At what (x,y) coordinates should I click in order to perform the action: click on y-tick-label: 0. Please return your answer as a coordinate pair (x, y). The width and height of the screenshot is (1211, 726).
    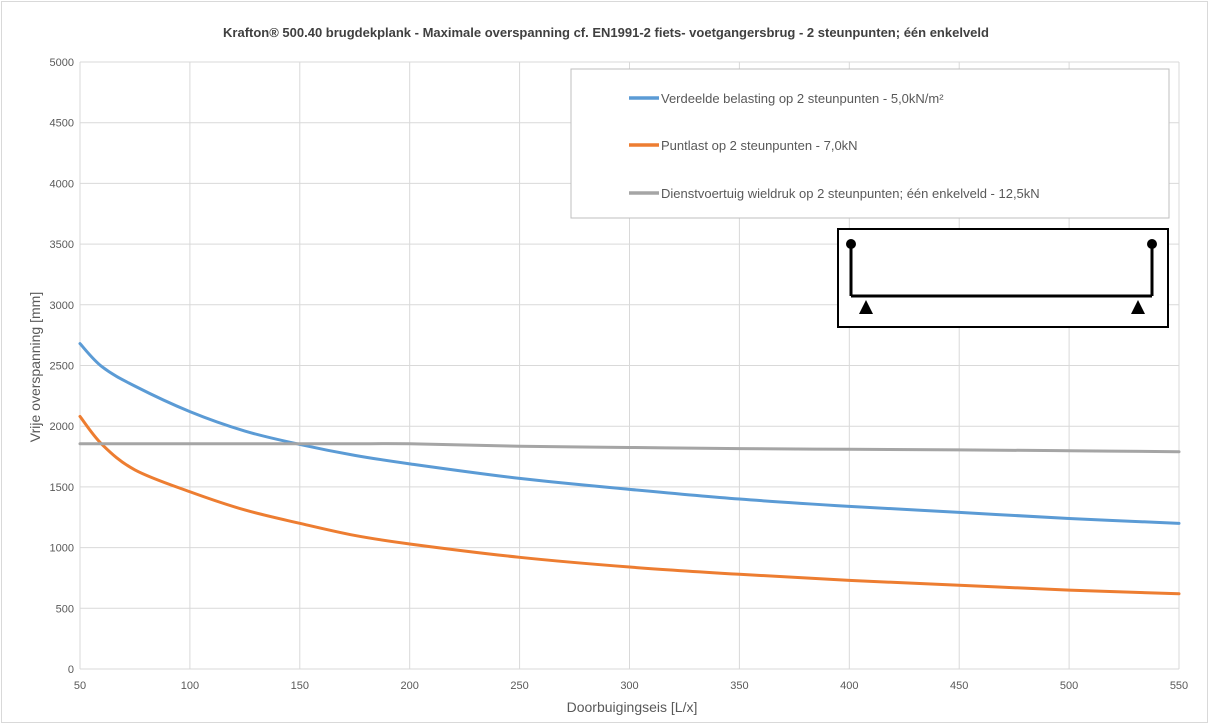
    Looking at the image, I should click on (71, 670).